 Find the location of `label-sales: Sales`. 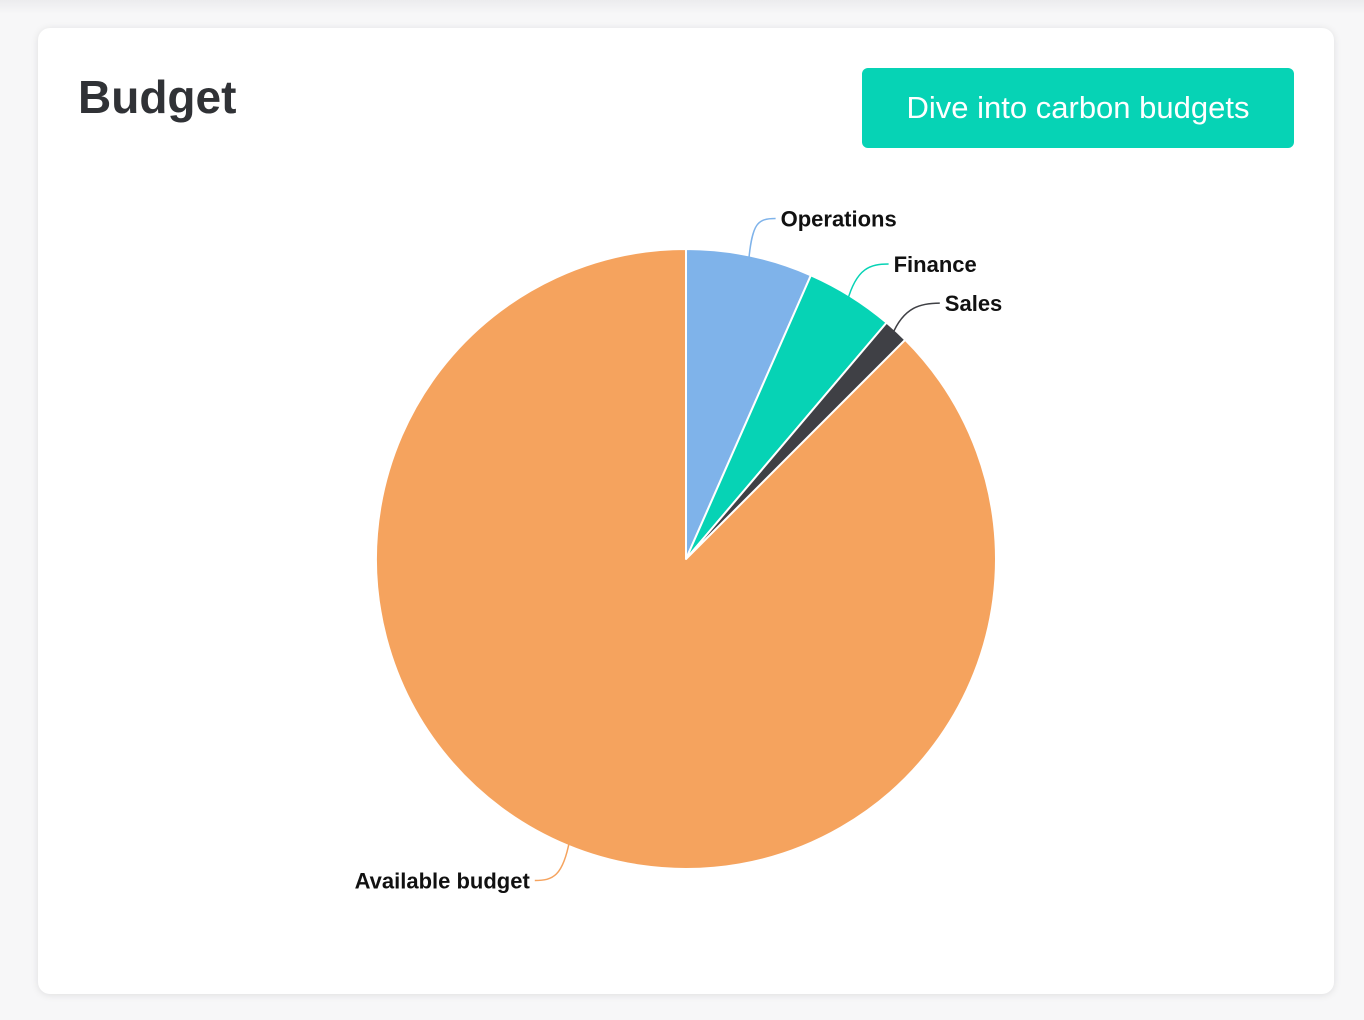

label-sales: Sales is located at coordinates (974, 303).